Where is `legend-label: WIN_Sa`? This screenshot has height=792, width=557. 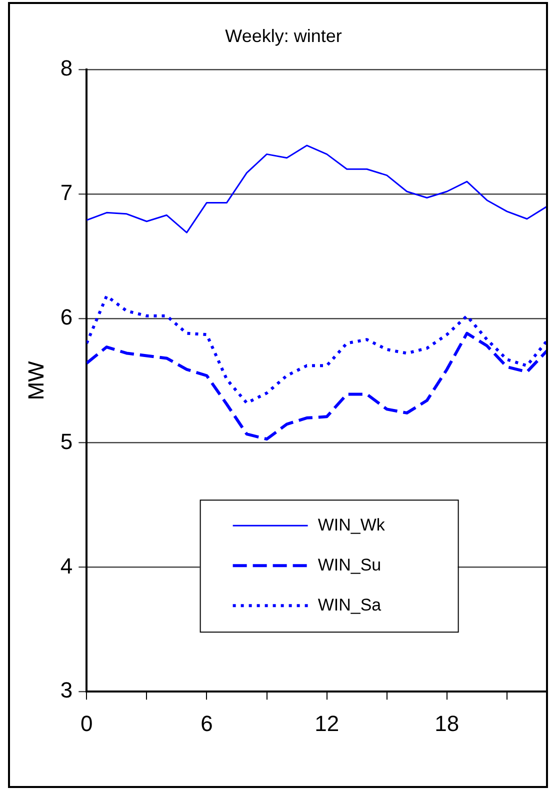
legend-label: WIN_Sa is located at coordinates (350, 604).